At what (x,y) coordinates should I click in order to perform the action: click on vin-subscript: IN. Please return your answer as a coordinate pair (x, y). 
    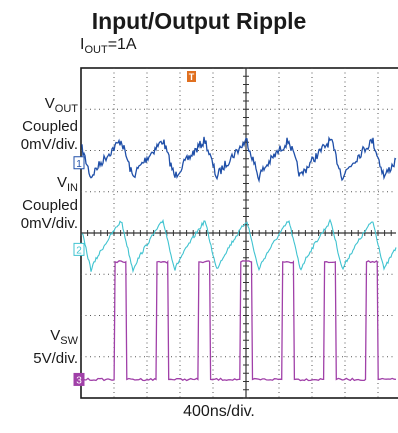
    Looking at the image, I should click on (72, 188).